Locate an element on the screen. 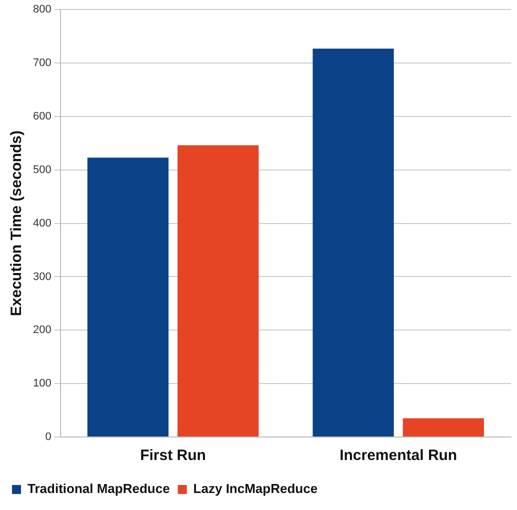 This screenshot has width=517, height=510. y-tick-label: 500 is located at coordinates (42, 170).